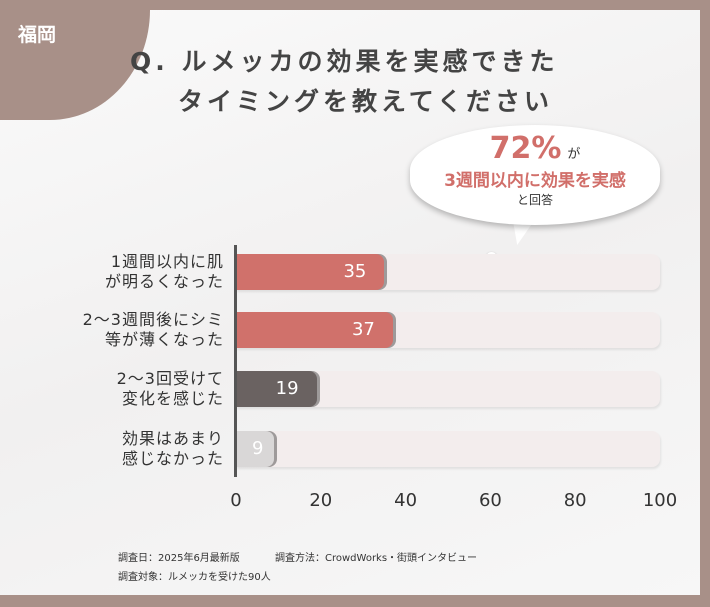 The image size is (710, 607). I want to click on title-line-1: Q. ルメッカの効果を実感できた, so click(344, 61).